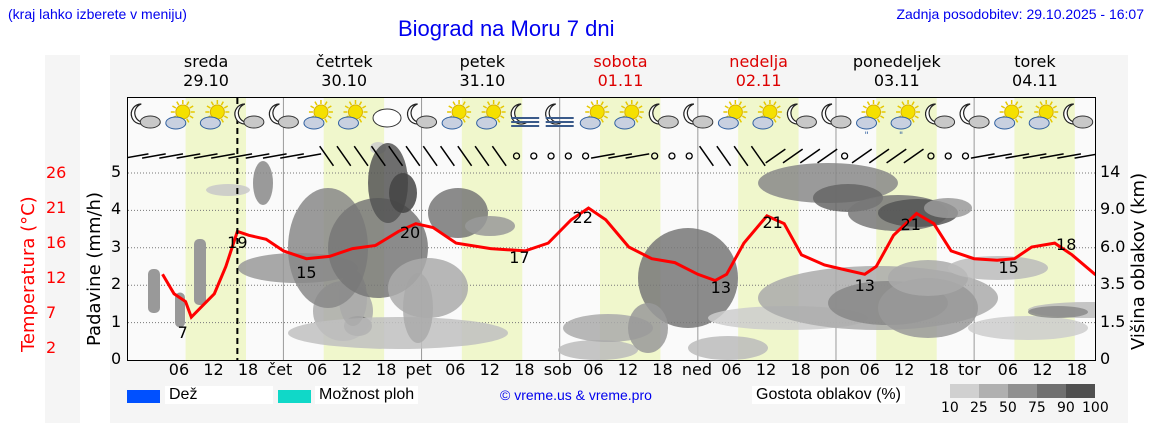 The width and height of the screenshot is (1152, 443). I want to click on precip-tick: 2, so click(116, 284).